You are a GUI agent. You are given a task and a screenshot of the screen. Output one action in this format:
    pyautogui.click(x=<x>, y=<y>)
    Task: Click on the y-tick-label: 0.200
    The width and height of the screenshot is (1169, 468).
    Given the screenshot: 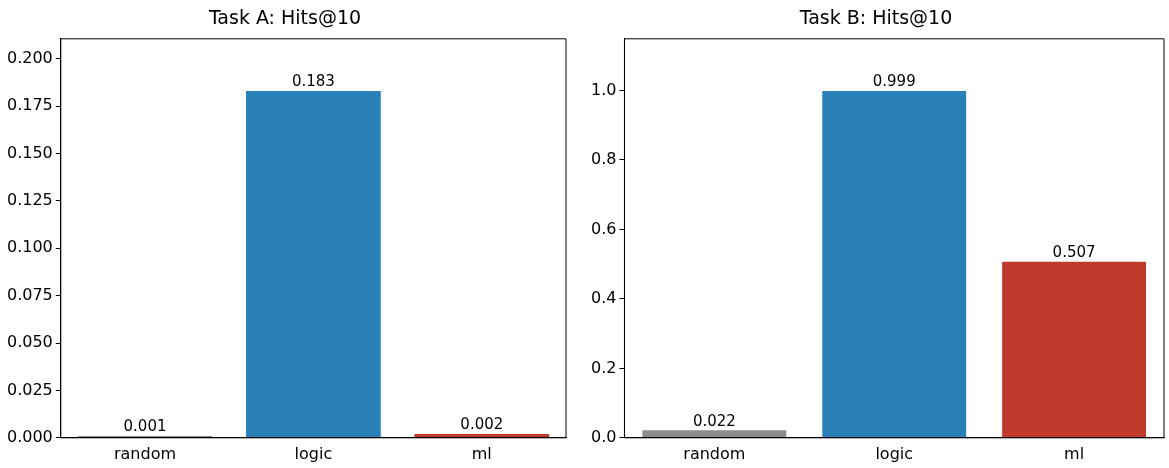 What is the action you would take?
    pyautogui.click(x=29, y=57)
    